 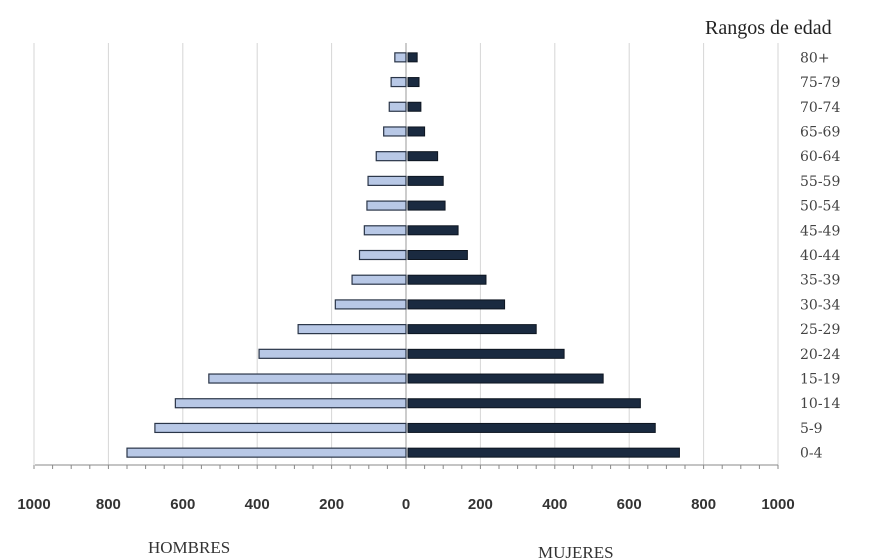 I want to click on age-range-label: 50-54, so click(x=820, y=207).